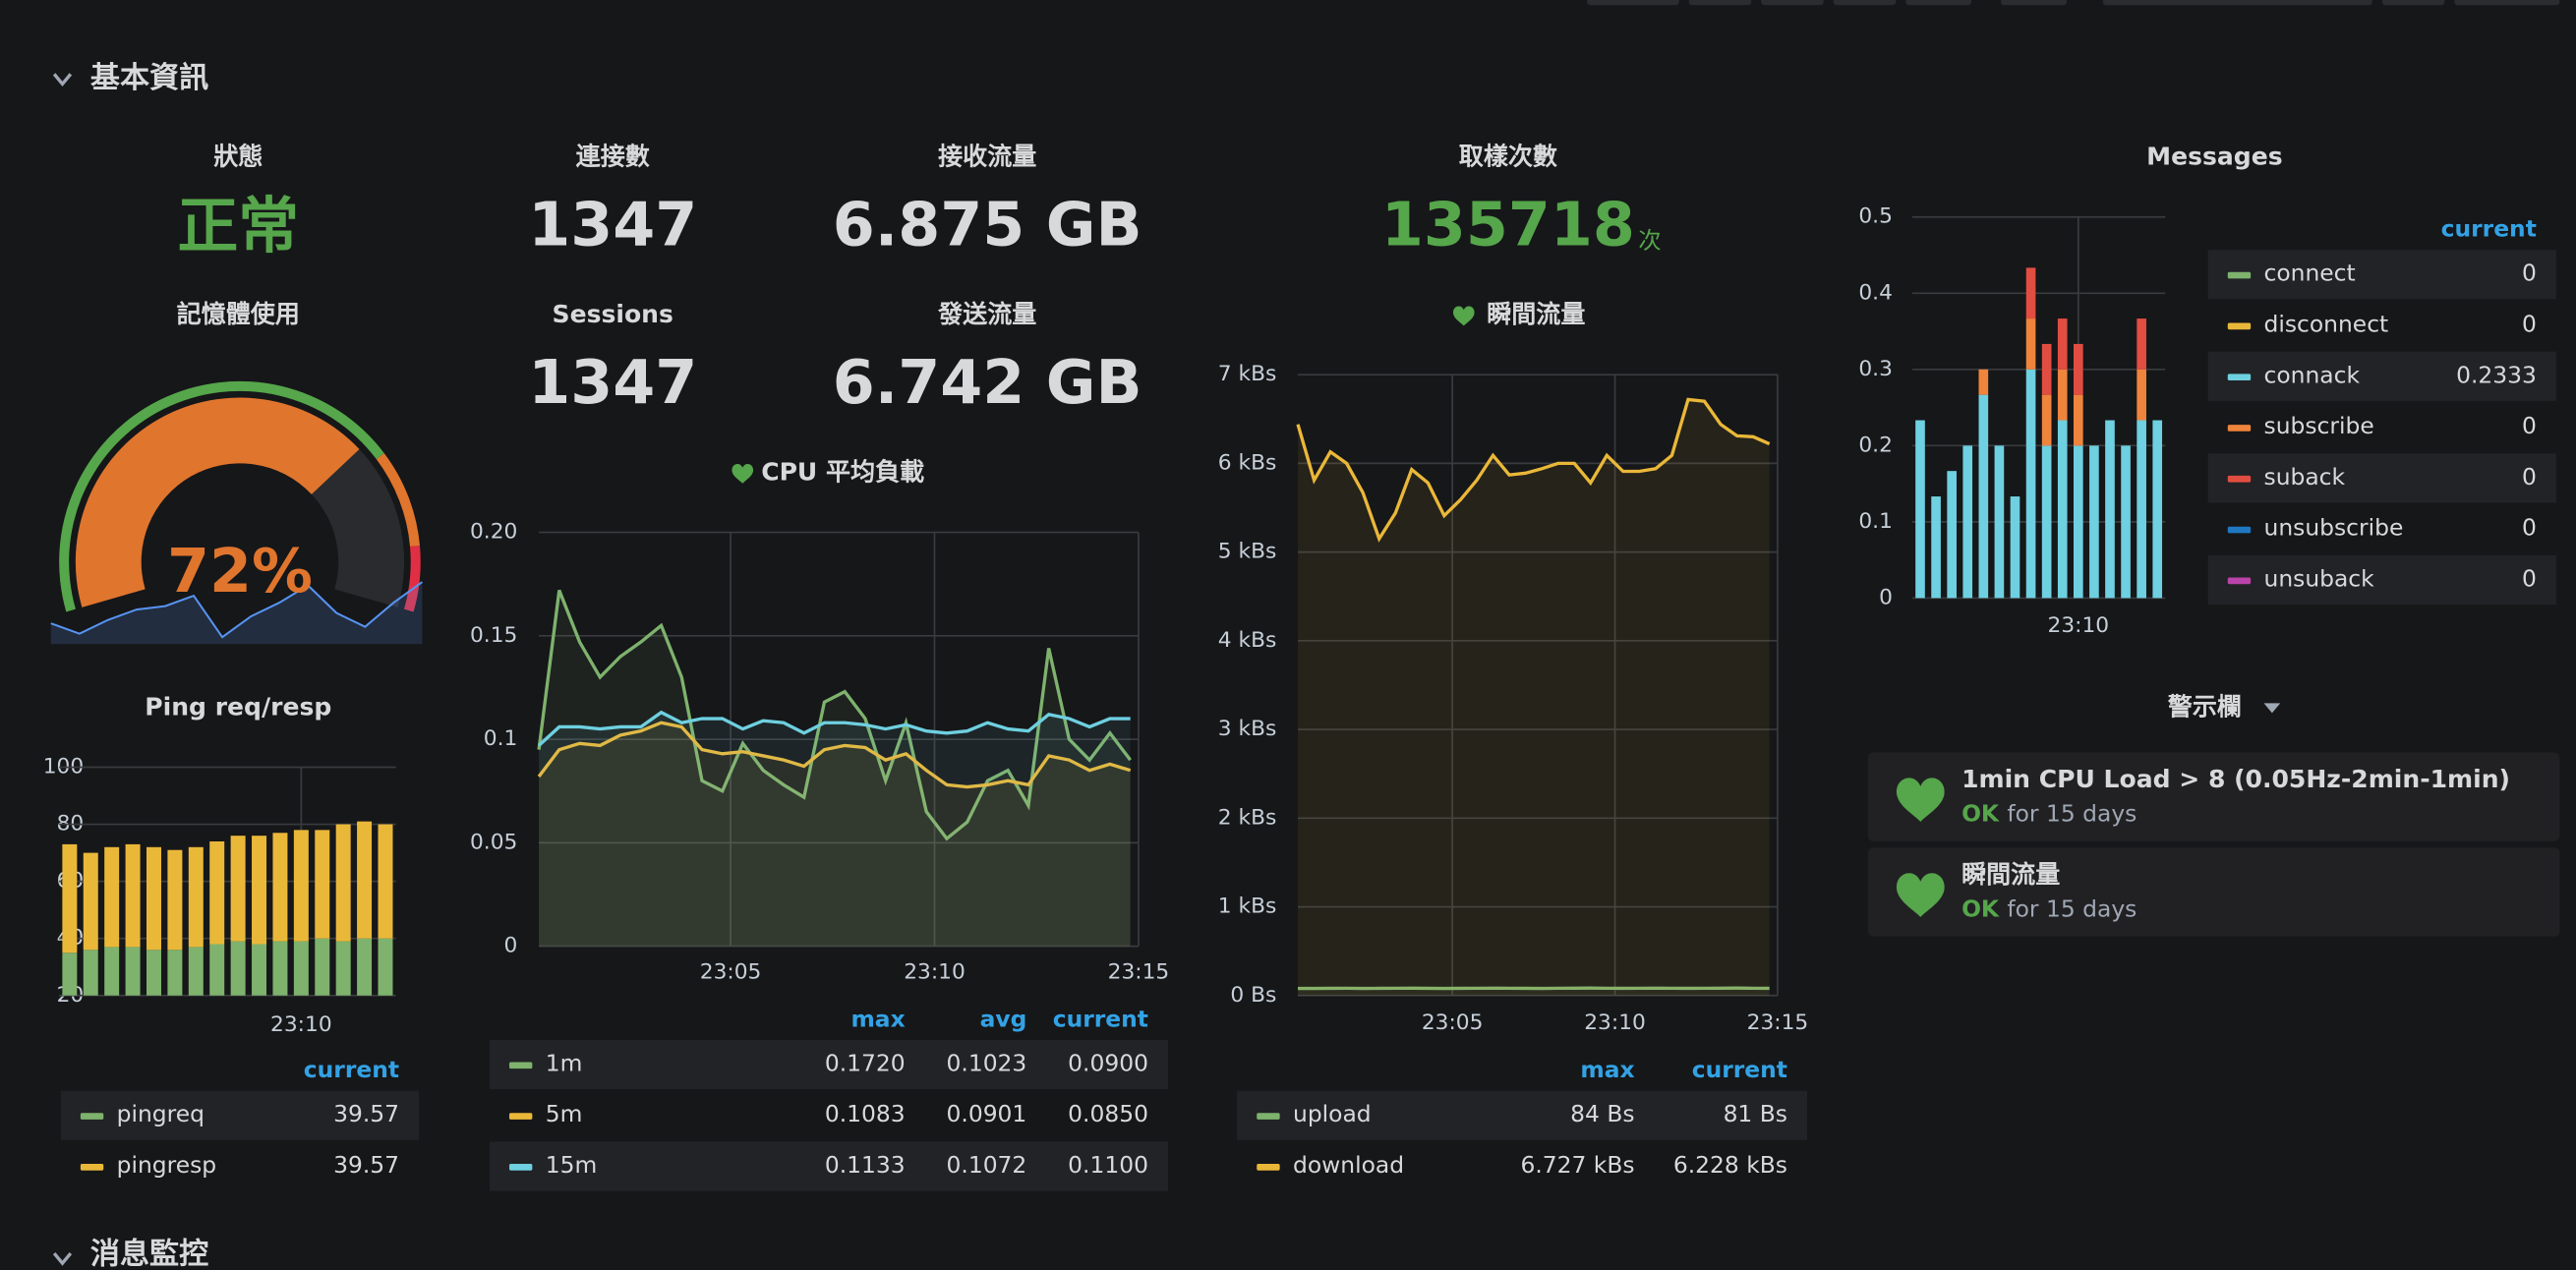  Describe the element at coordinates (238, 706) in the screenshot. I see `panel-title: Ping req/resp` at that location.